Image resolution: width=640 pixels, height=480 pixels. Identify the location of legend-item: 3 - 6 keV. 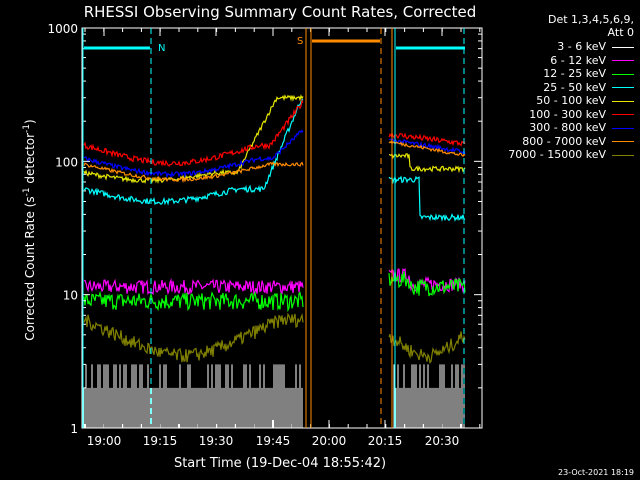
(595, 47).